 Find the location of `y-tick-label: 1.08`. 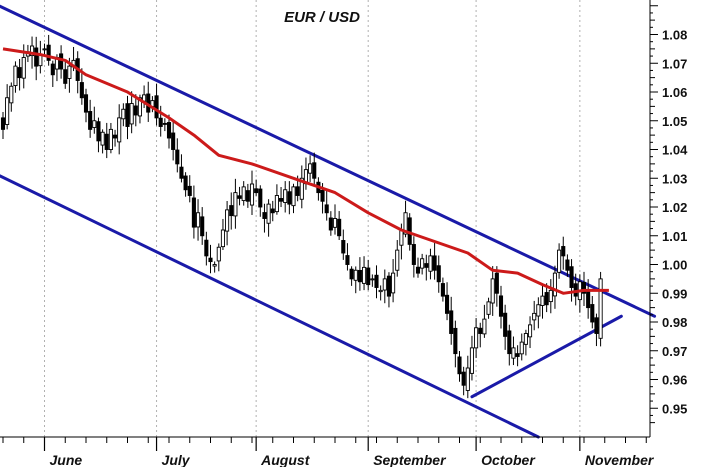

y-tick-label: 1.08 is located at coordinates (674, 35).